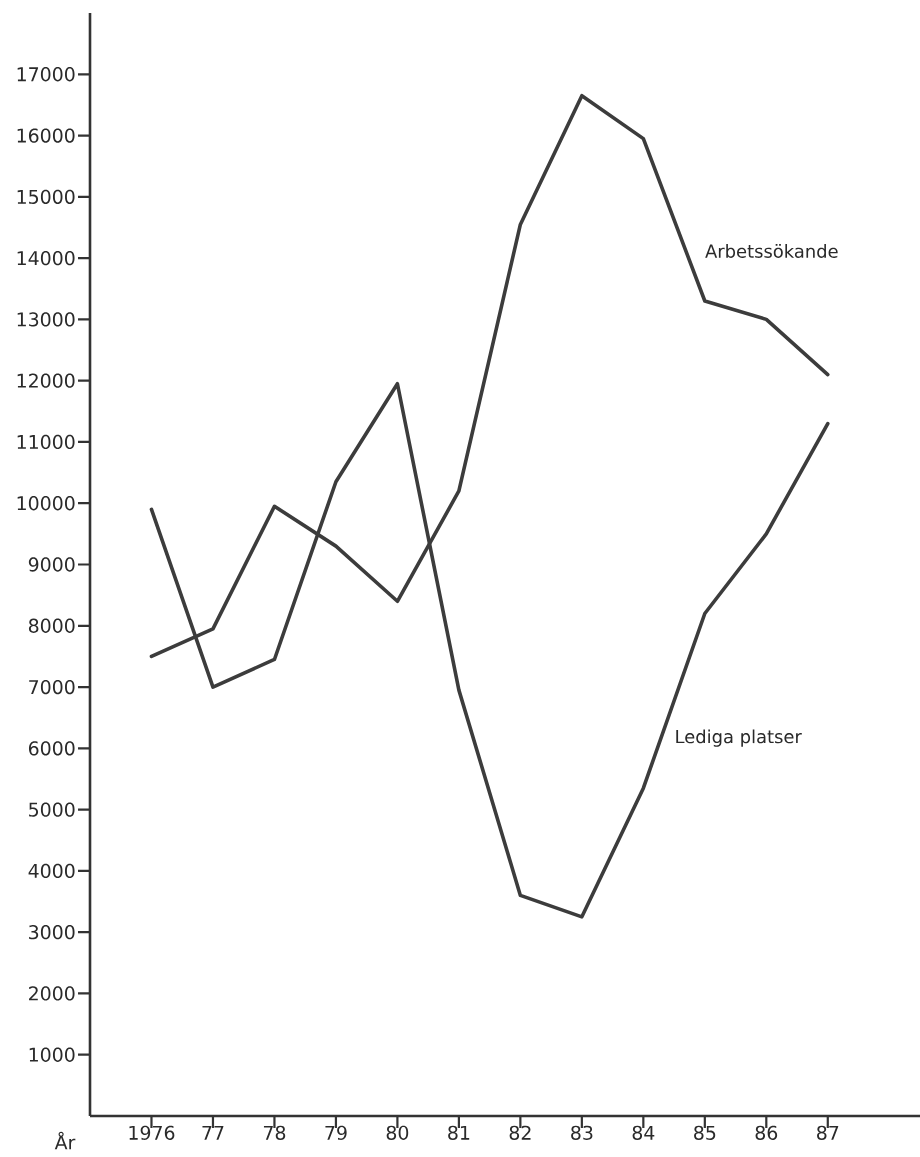  Describe the element at coordinates (52, 932) in the screenshot. I see `y-tick-label: 3000` at that location.